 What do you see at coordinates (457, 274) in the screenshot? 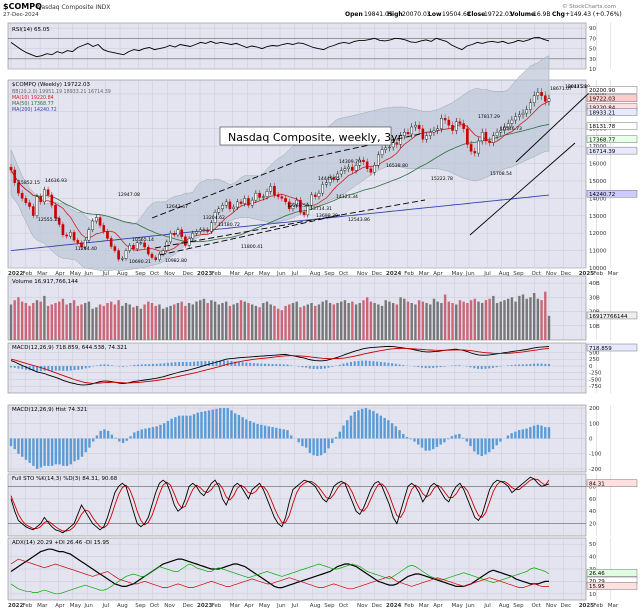
I see `price-x-label: May` at bounding box center [457, 274].